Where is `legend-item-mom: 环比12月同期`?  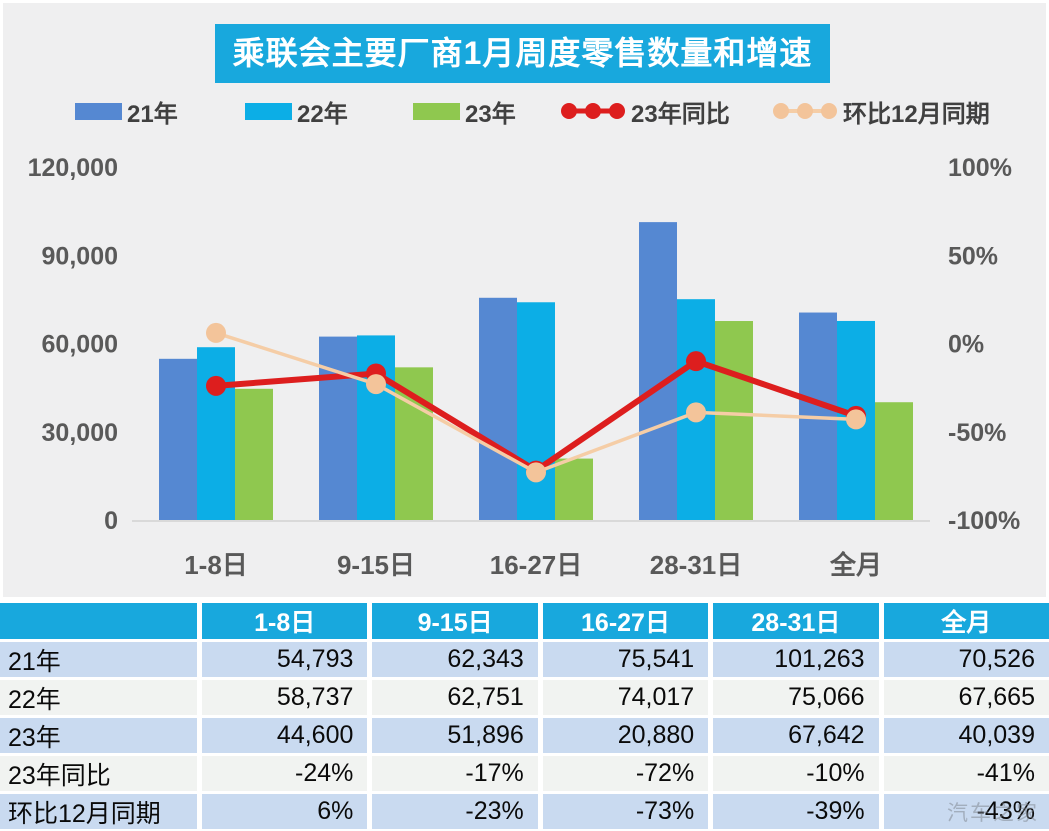
legend-item-mom: 环比12月同期 is located at coordinates (881, 112).